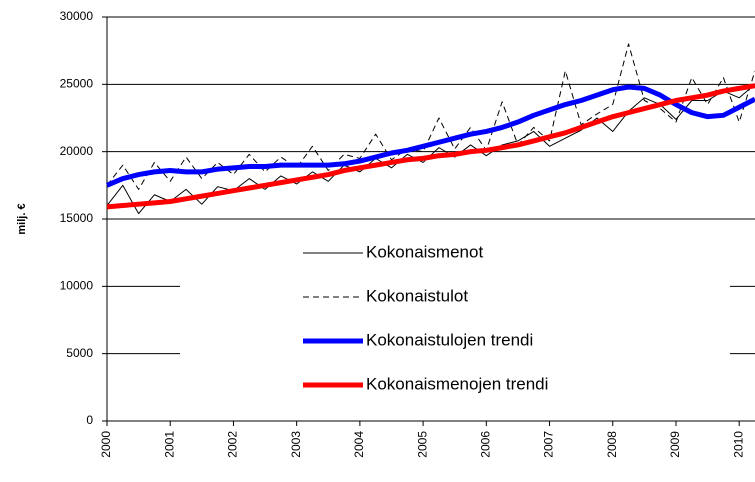  Describe the element at coordinates (738, 444) in the screenshot. I see `x-tick-label: 2010` at that location.